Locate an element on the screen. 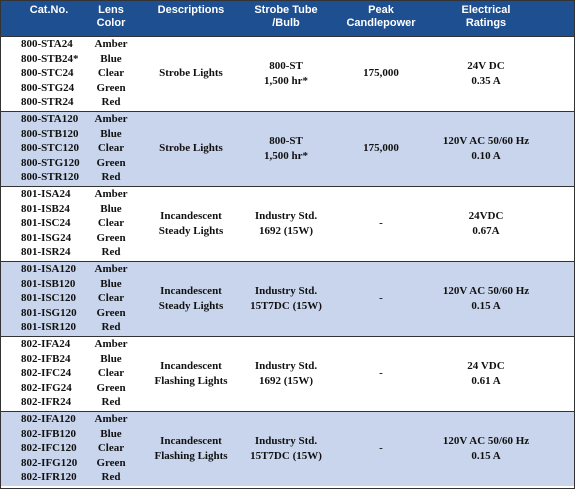 The image size is (575, 489). candlepower-cell: 175,000 is located at coordinates (381, 73).